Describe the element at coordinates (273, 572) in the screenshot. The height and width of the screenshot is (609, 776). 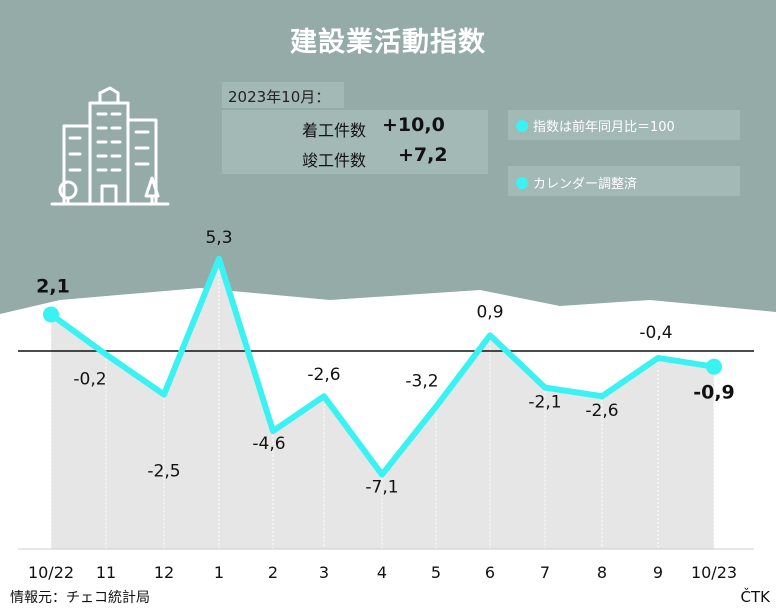
I see `x-tick-label: 2` at that location.